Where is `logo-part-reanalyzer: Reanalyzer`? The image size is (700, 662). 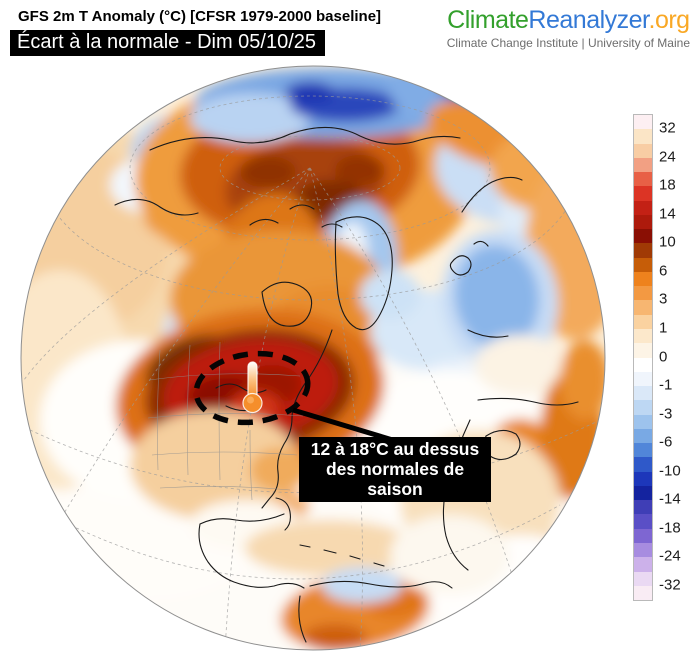
logo-part-reanalyzer: Reanalyzer is located at coordinates (588, 20).